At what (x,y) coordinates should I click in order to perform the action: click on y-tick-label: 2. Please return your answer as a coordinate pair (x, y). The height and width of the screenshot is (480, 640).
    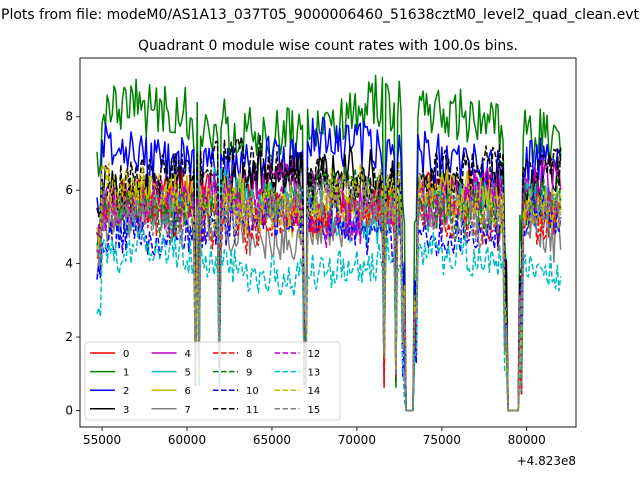
    Looking at the image, I should click on (69, 337).